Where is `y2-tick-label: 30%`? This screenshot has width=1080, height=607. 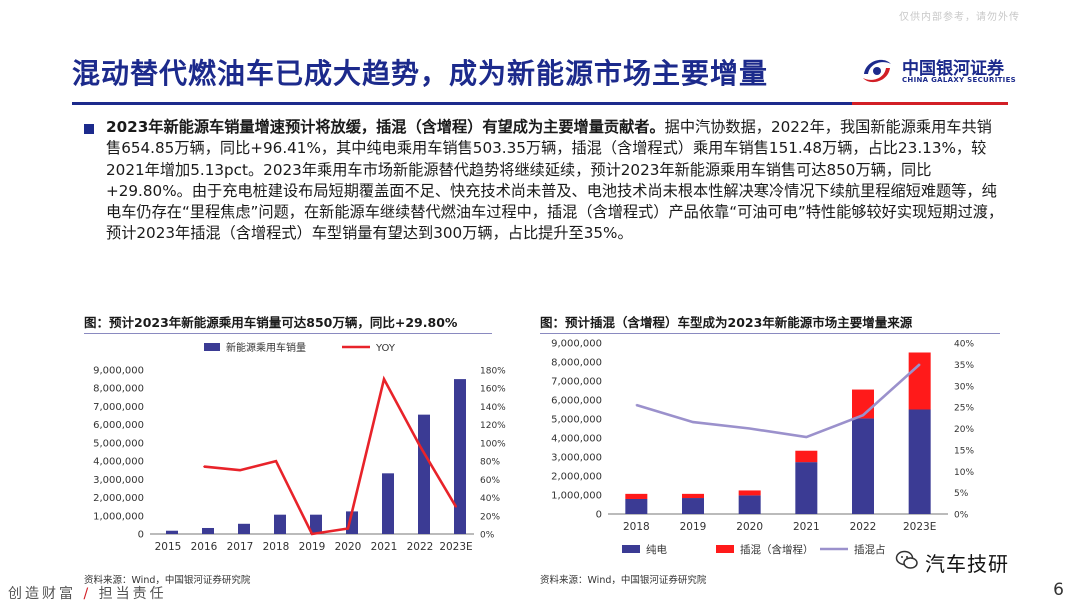
y2-tick-label: 30% is located at coordinates (964, 387).